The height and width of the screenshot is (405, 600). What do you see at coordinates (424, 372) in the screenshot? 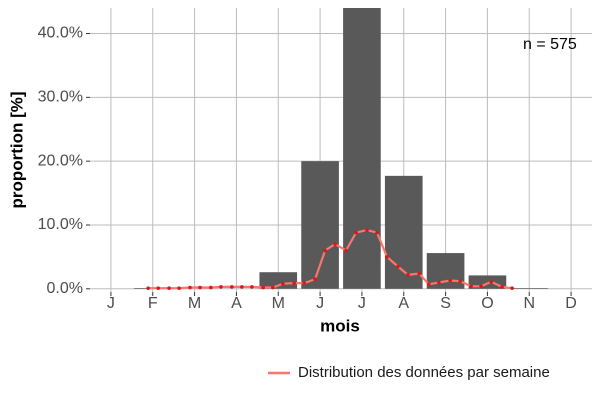
I see `legend-label: Distribution des données par semaine` at bounding box center [424, 372].